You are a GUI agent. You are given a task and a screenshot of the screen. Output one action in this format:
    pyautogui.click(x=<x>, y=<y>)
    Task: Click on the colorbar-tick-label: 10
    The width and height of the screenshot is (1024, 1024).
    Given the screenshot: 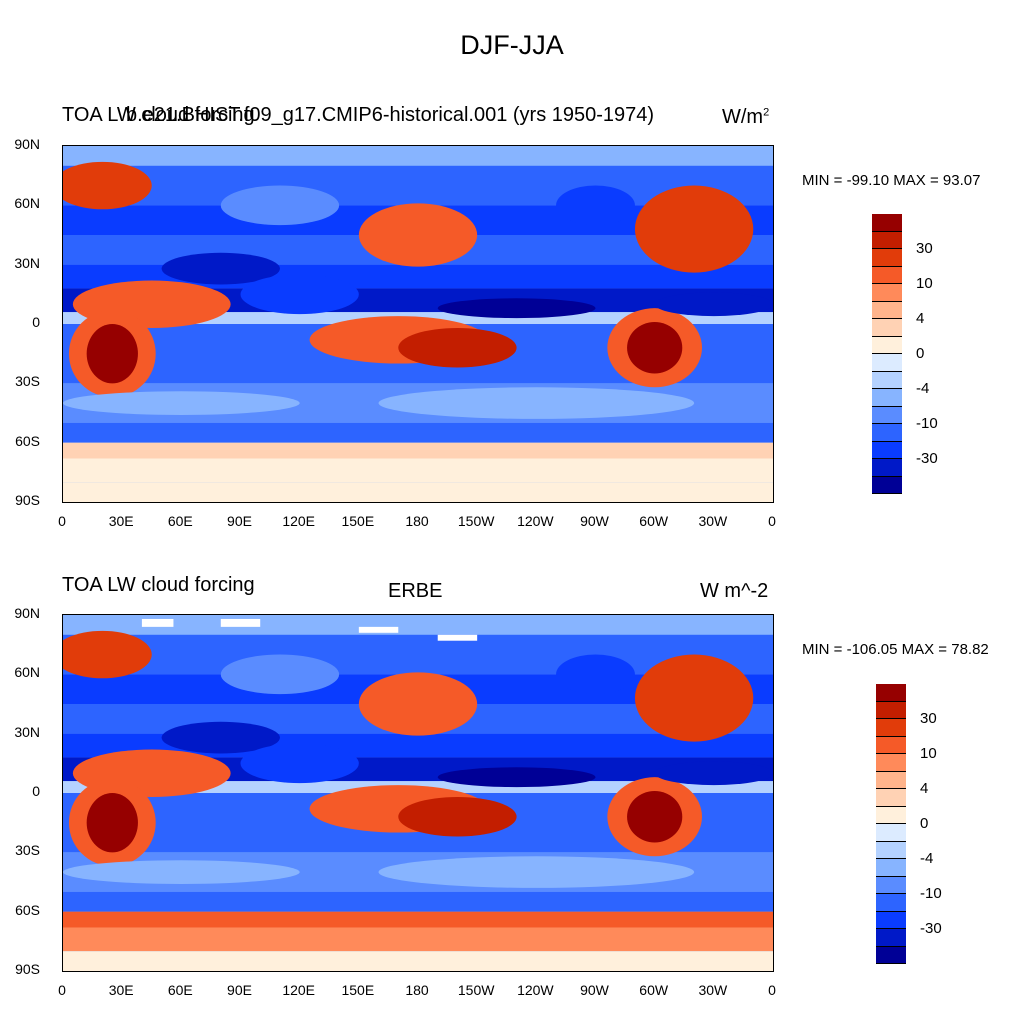 What is the action you would take?
    pyautogui.click(x=924, y=283)
    